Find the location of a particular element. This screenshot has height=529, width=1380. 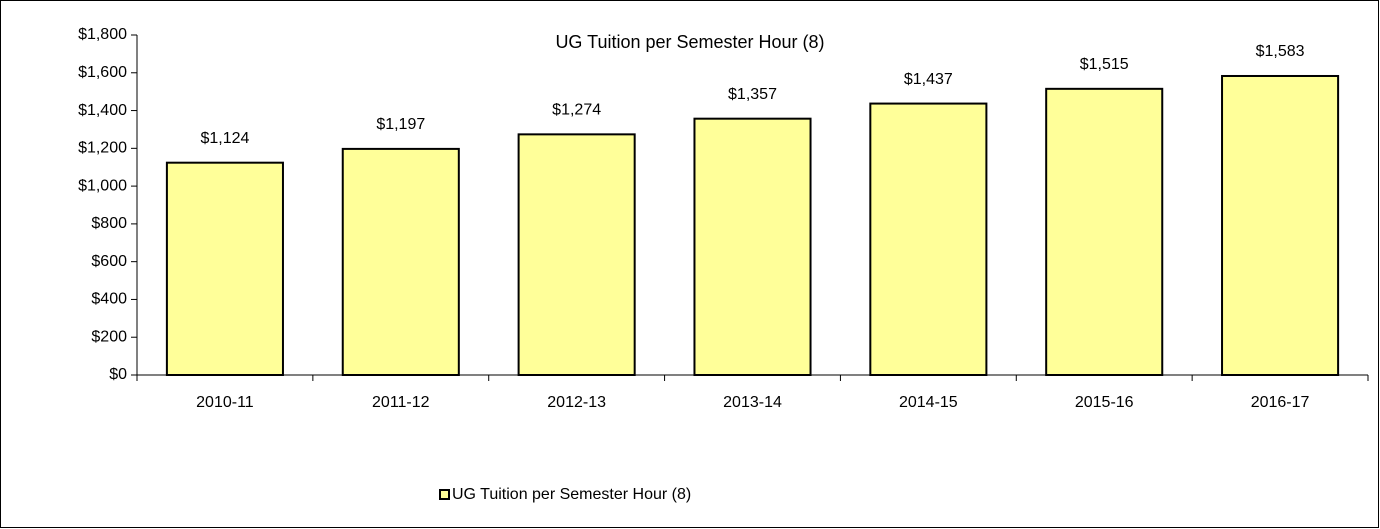

data-label: $1,124 is located at coordinates (224, 138).